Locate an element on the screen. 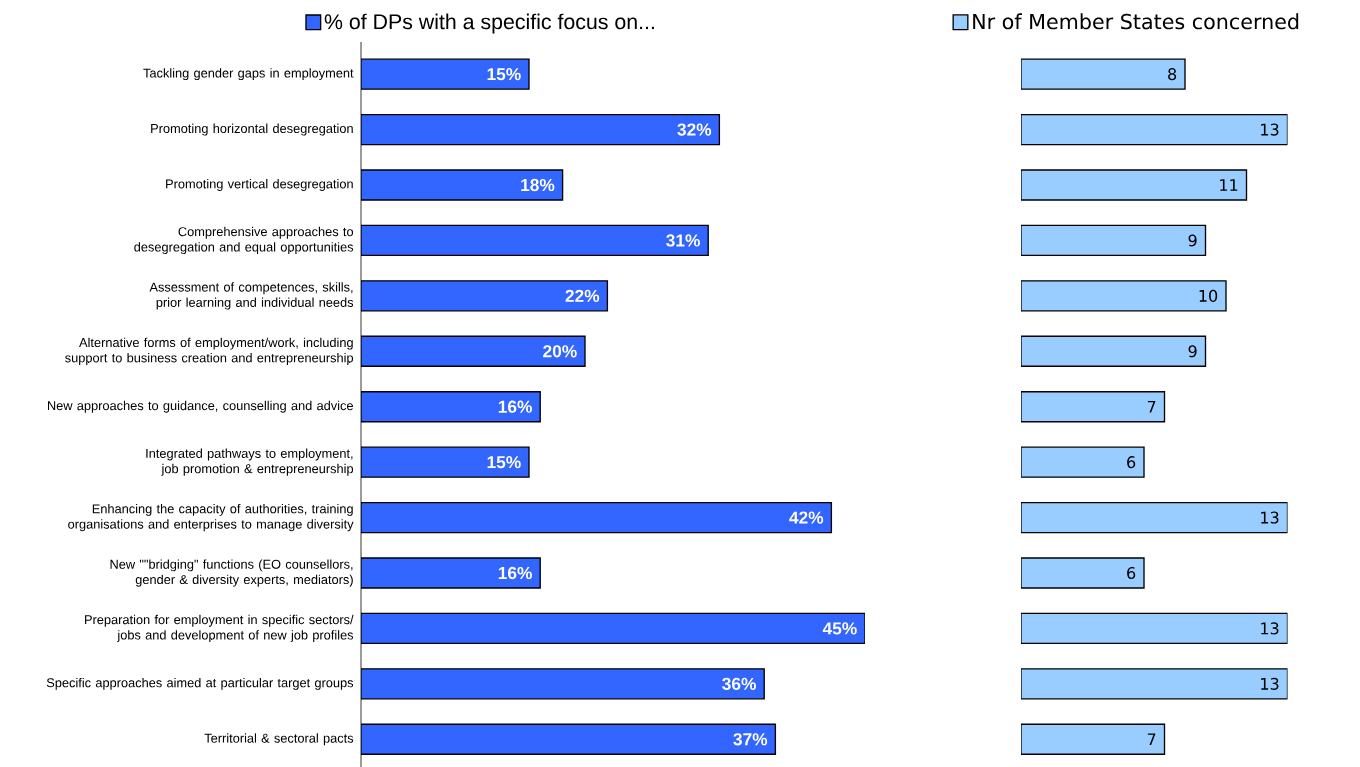 This screenshot has width=1360, height=767. data-label: 11 is located at coordinates (1229, 185).